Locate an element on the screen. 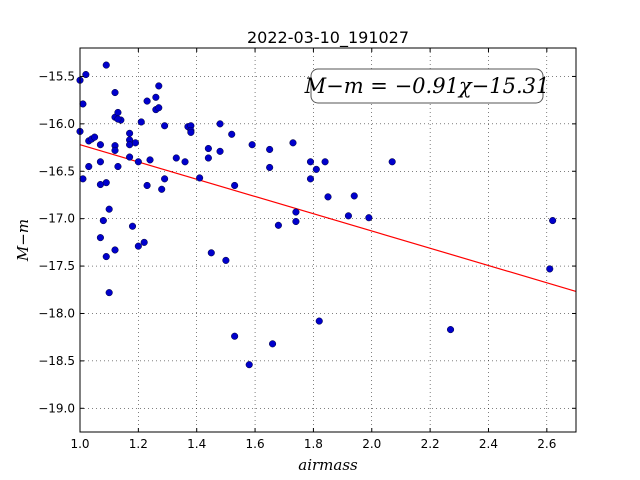 This screenshot has height=480, width=640. y-tick-label: −19.0 is located at coordinates (56, 408).